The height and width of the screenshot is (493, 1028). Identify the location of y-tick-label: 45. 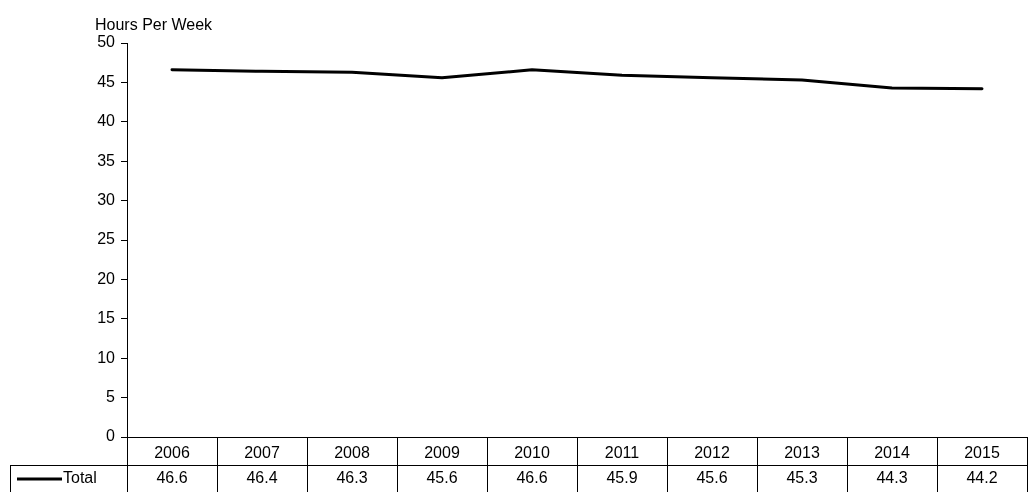
(106, 81).